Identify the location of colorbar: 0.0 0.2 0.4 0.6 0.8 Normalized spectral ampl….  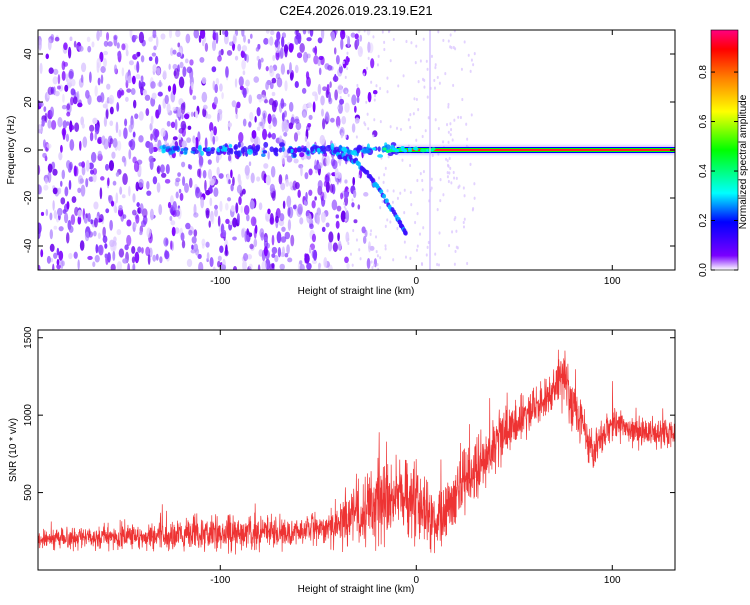
(723, 153).